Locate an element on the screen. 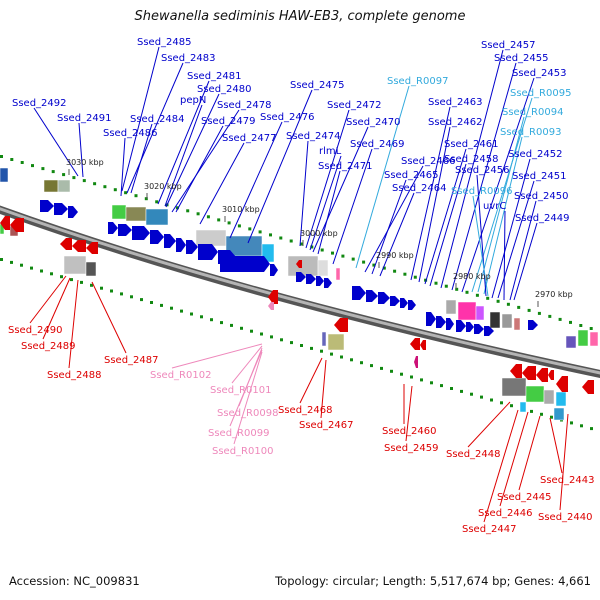 This screenshot has width=600, height=600. gene-label: Ssed_2449 is located at coordinates (542, 218).